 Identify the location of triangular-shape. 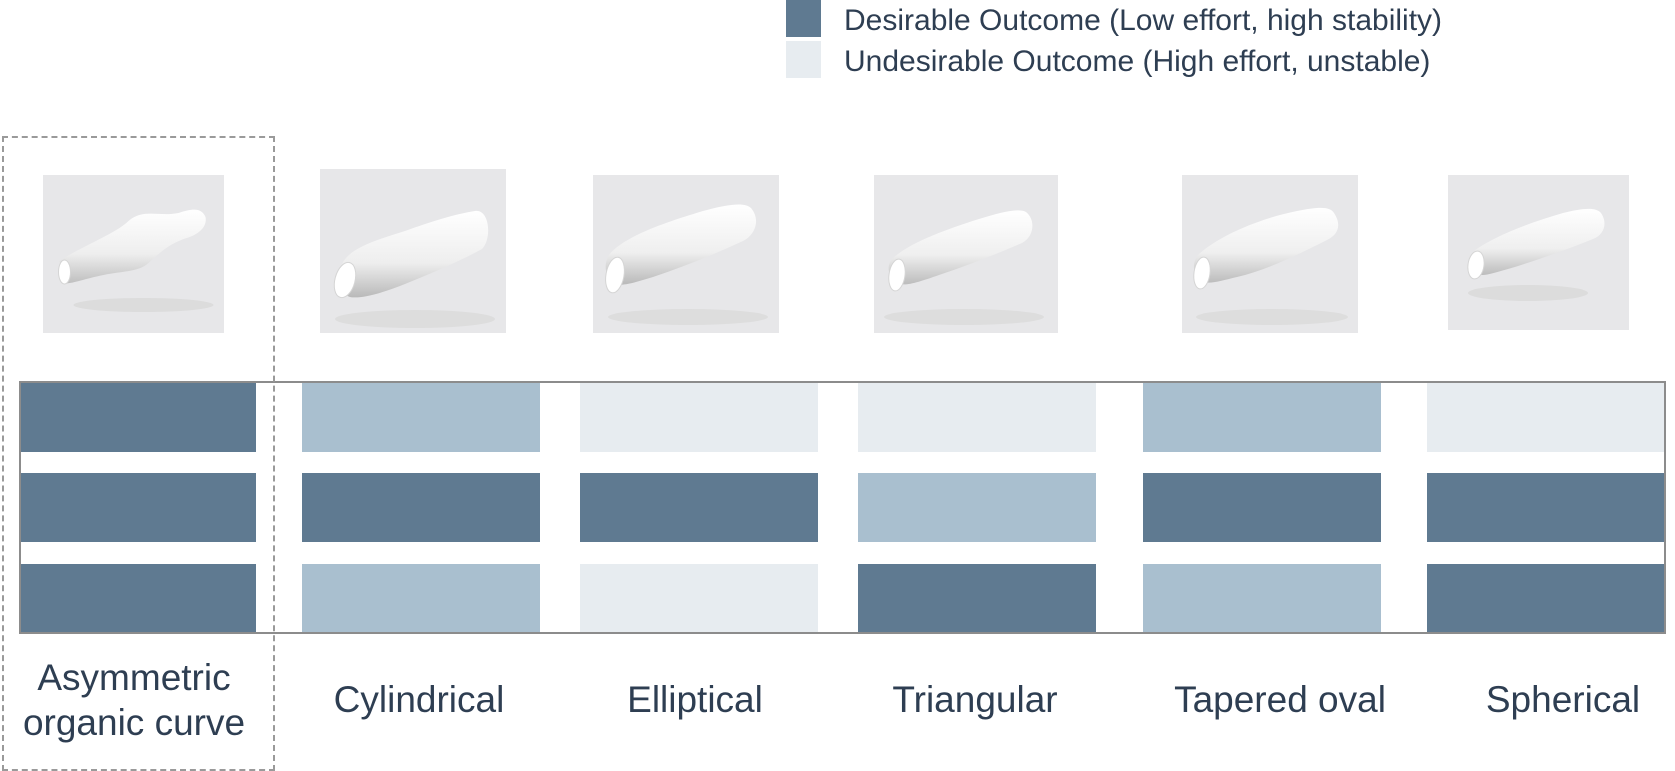
(964, 267).